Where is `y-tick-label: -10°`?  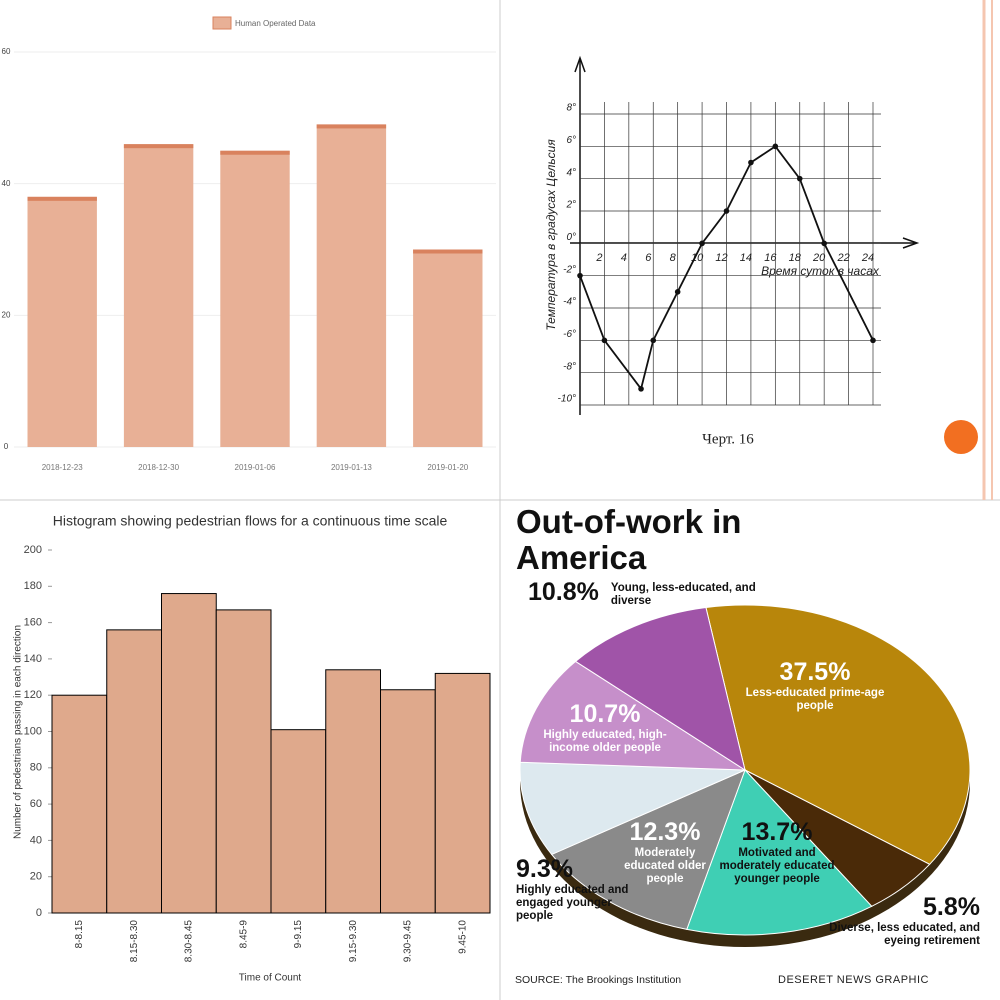
y-tick-label: -10° is located at coordinates (567, 399).